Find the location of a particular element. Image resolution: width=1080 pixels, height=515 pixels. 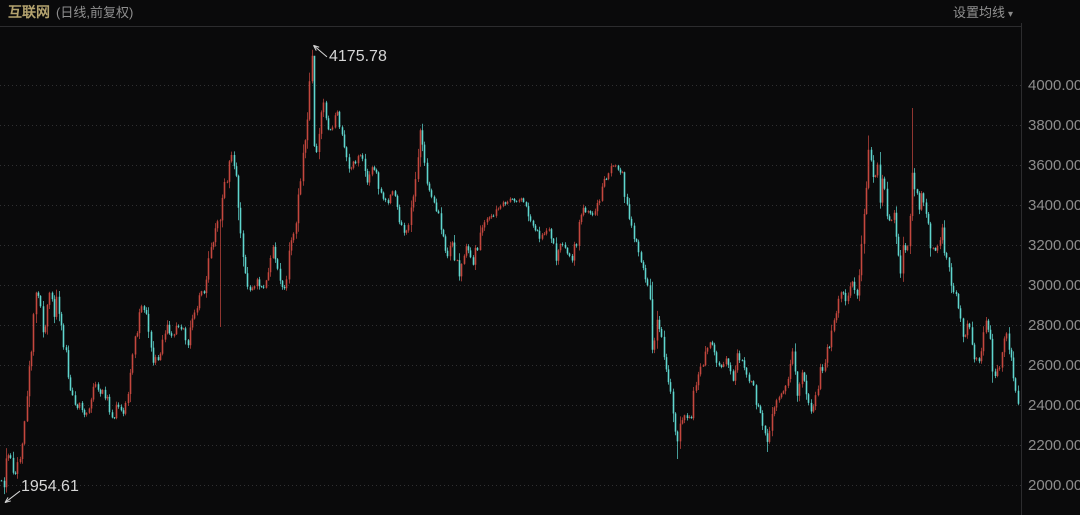

chart-header: 互联网 (日线,前复权) 设置均线 ▾ is located at coordinates (510, 13).